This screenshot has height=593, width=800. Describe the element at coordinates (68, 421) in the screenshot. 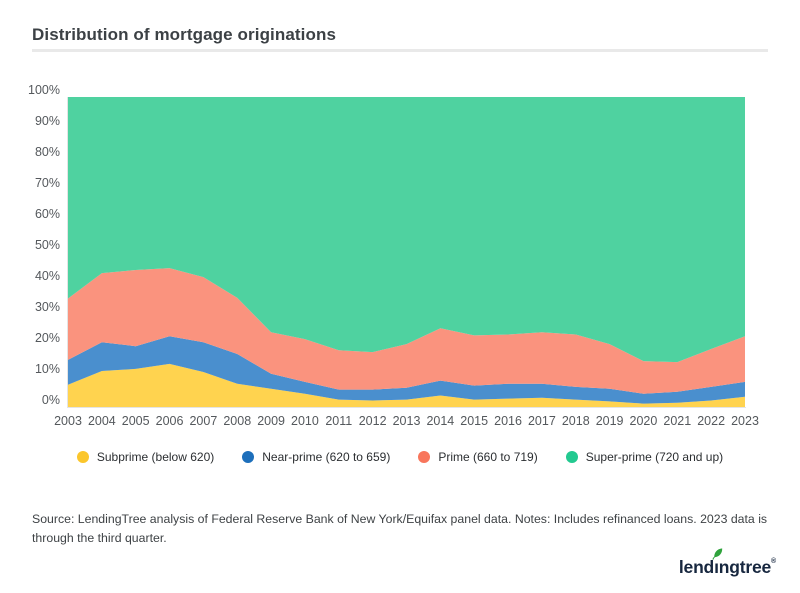

I see `x-axis-tick-label: 2003` at that location.